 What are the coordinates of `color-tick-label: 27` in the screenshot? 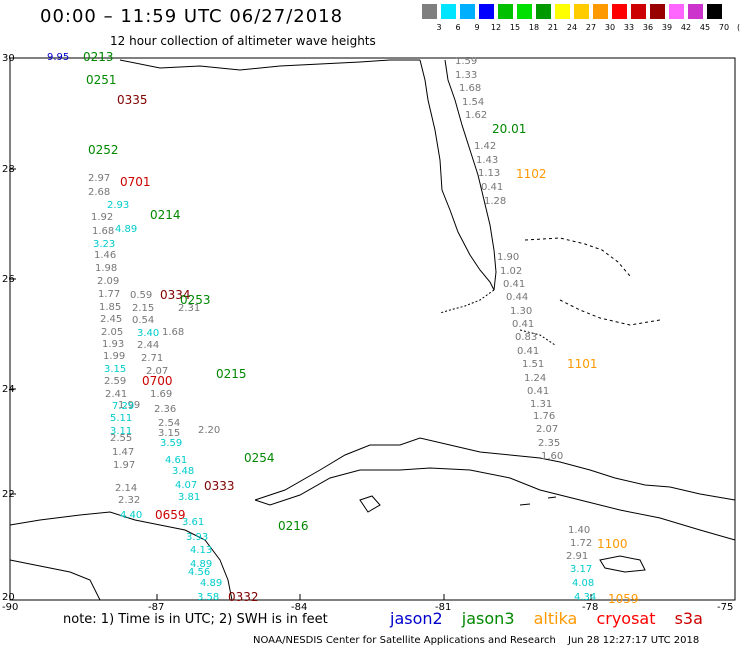 It's located at (591, 27).